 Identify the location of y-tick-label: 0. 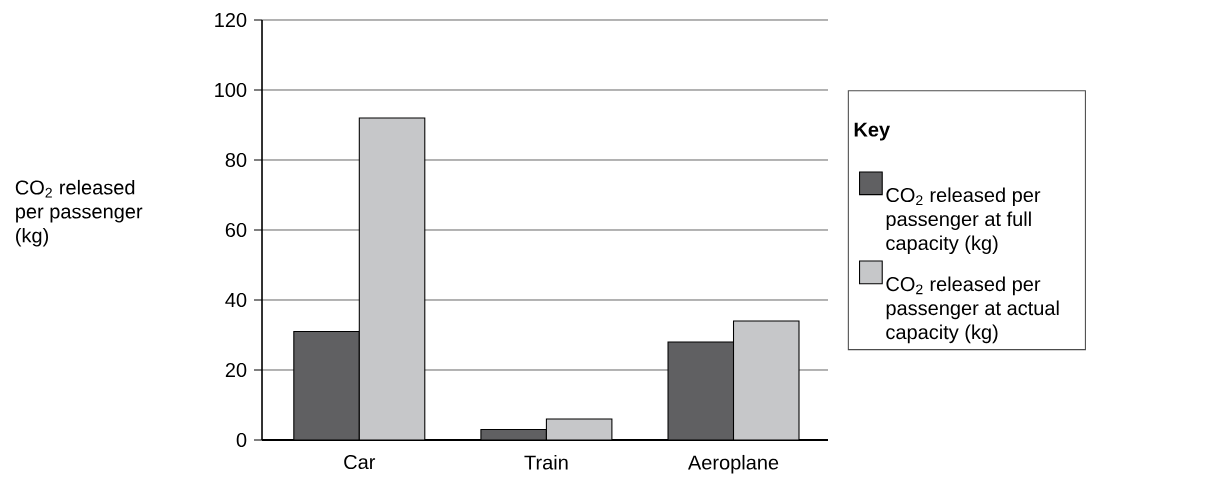
(241, 440).